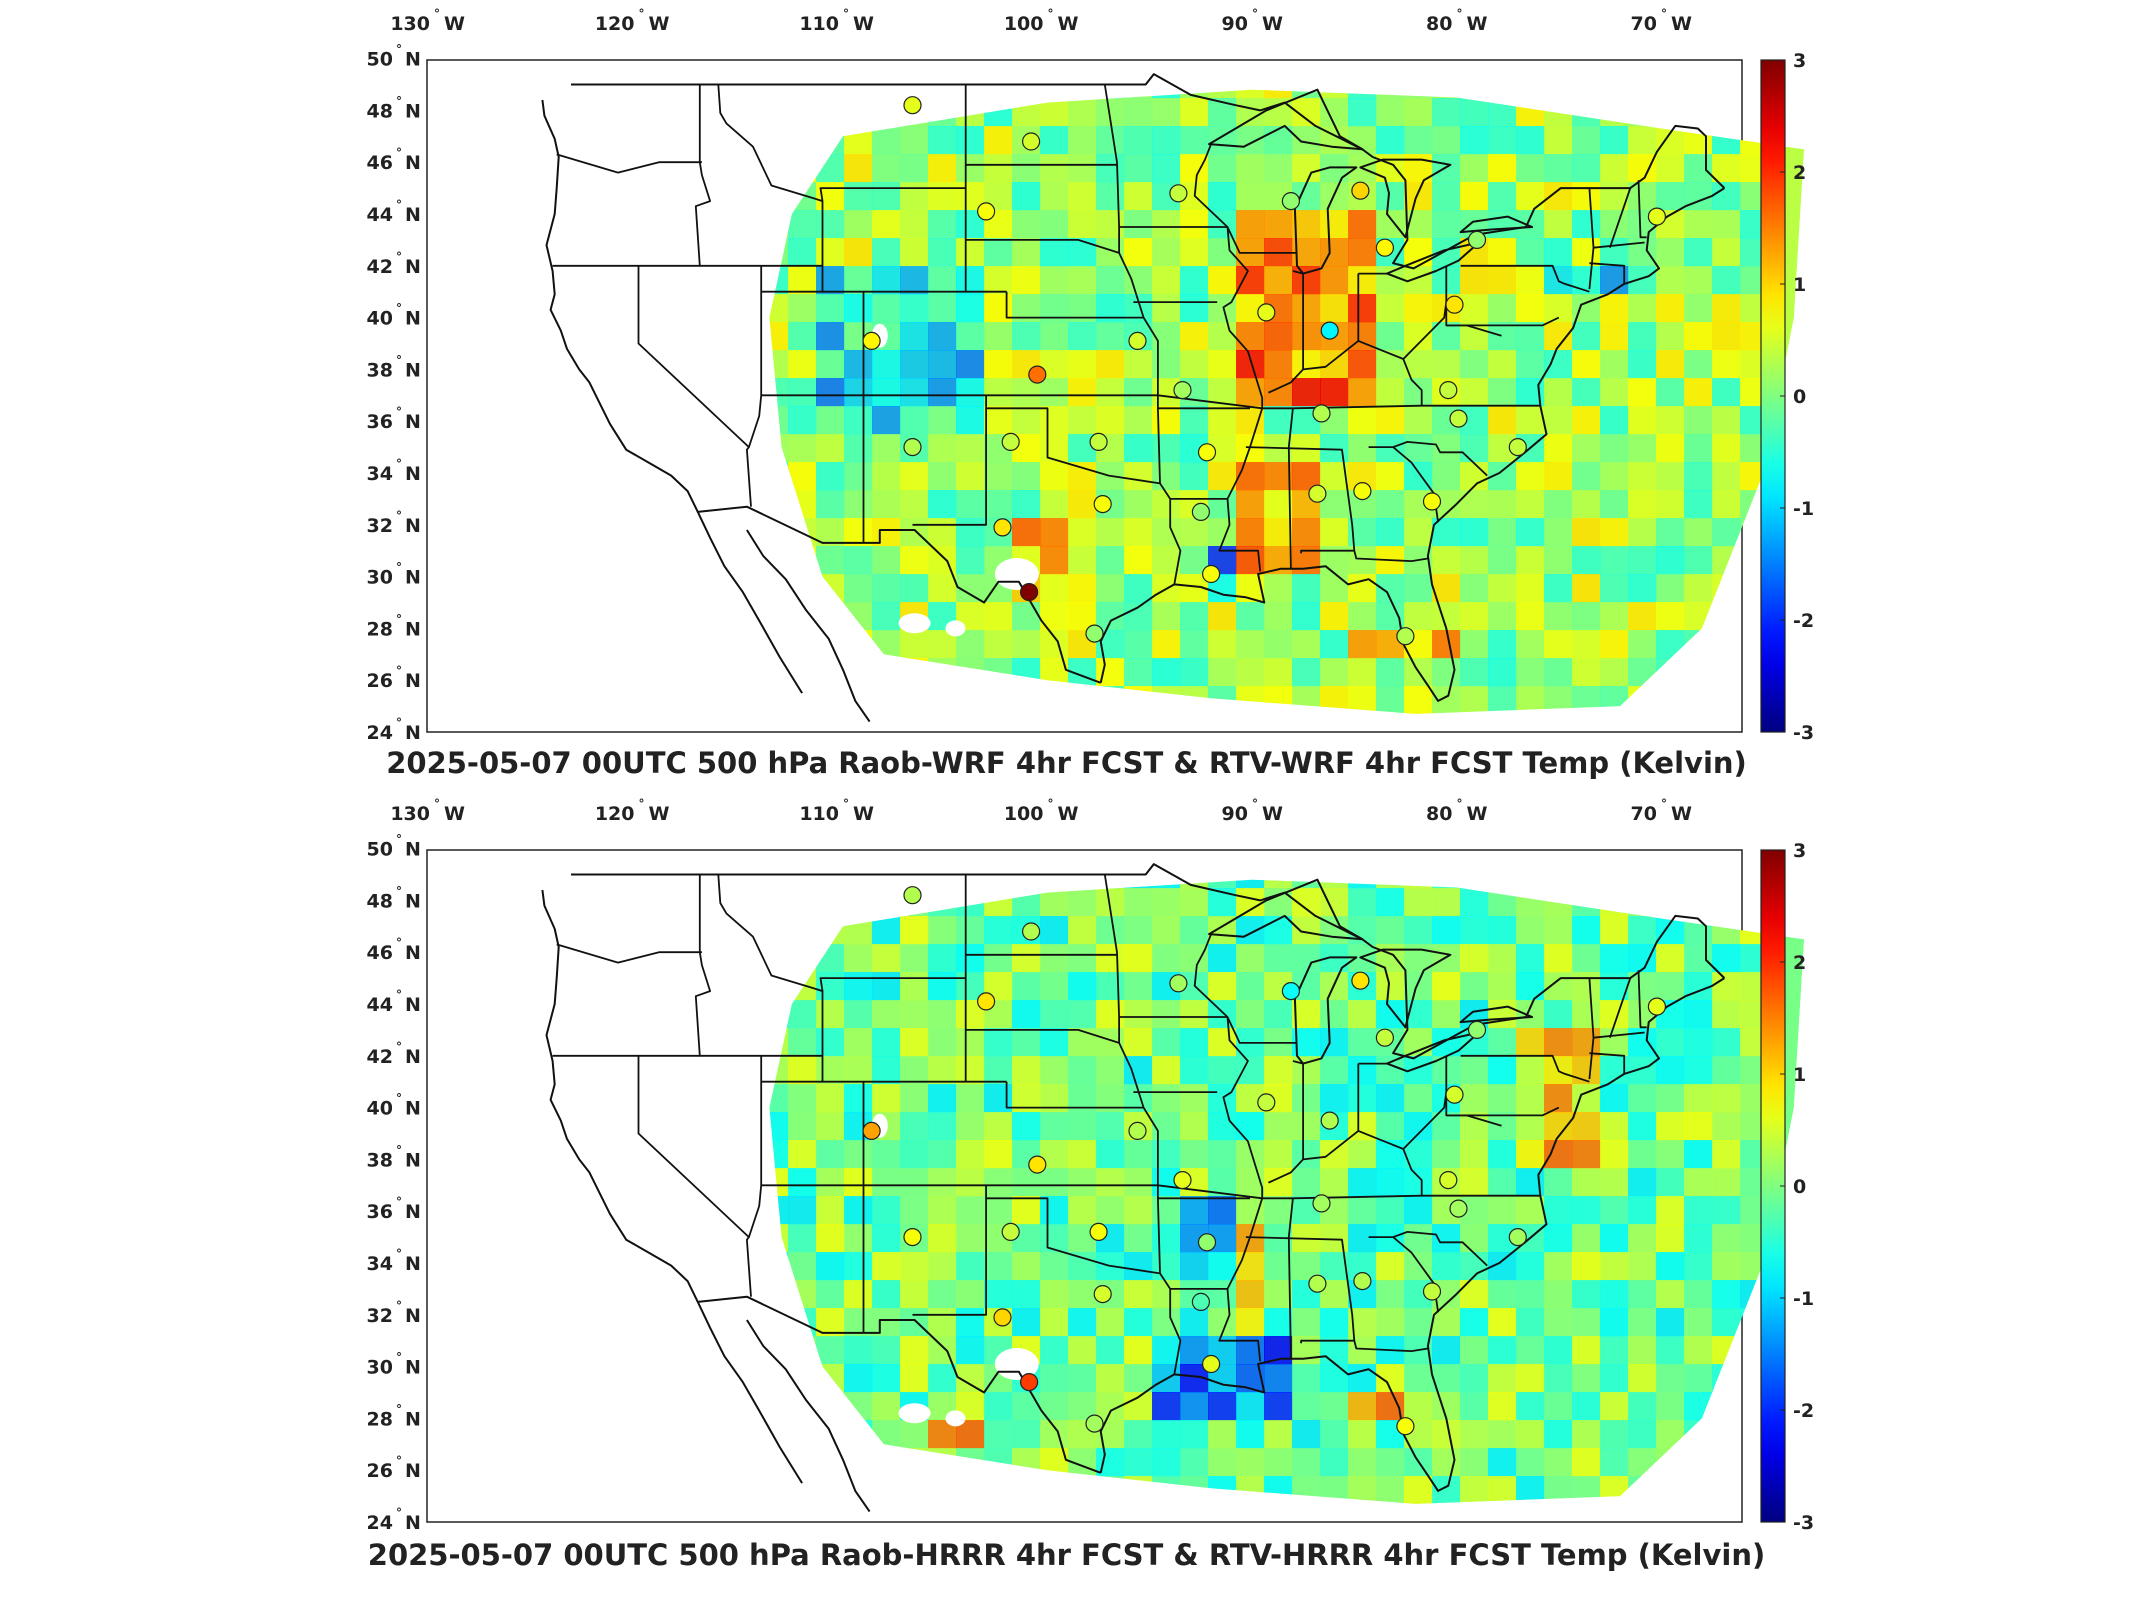  Describe the element at coordinates (394, 678) in the screenshot. I see `lat-tick-label: 26 ° N` at that location.